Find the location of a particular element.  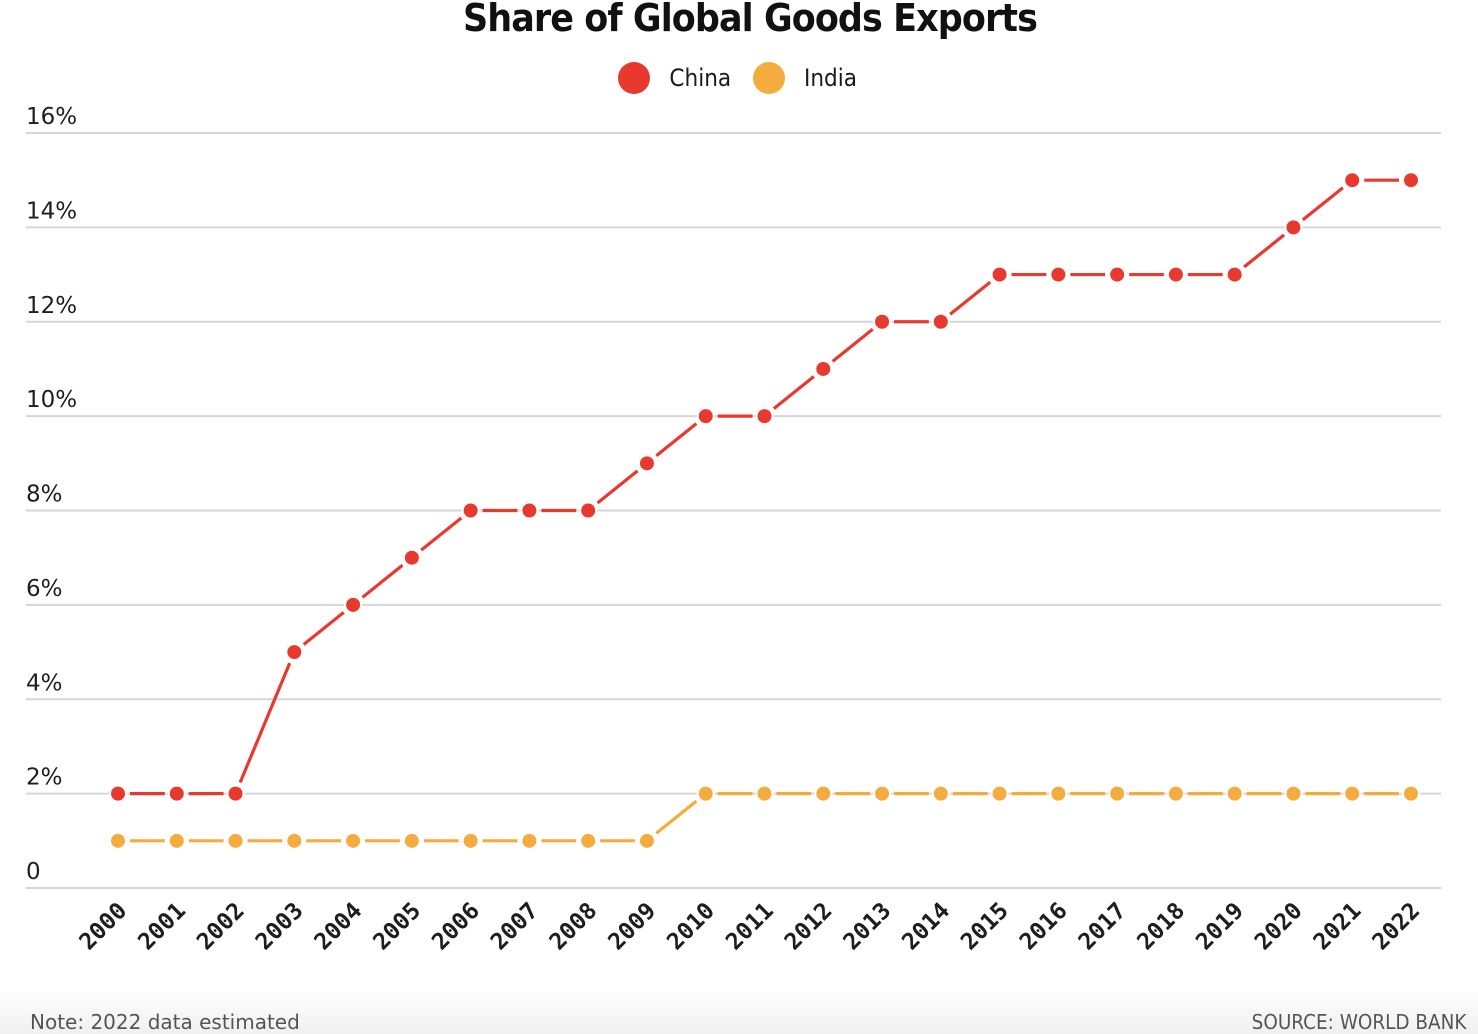

x-tick-label: 2019 is located at coordinates (1220, 927).